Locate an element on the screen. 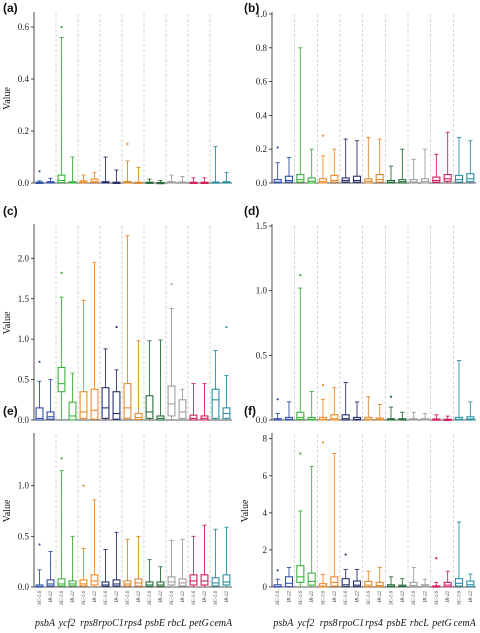  box-rpoC1-ir is located at coordinates (116, 176).